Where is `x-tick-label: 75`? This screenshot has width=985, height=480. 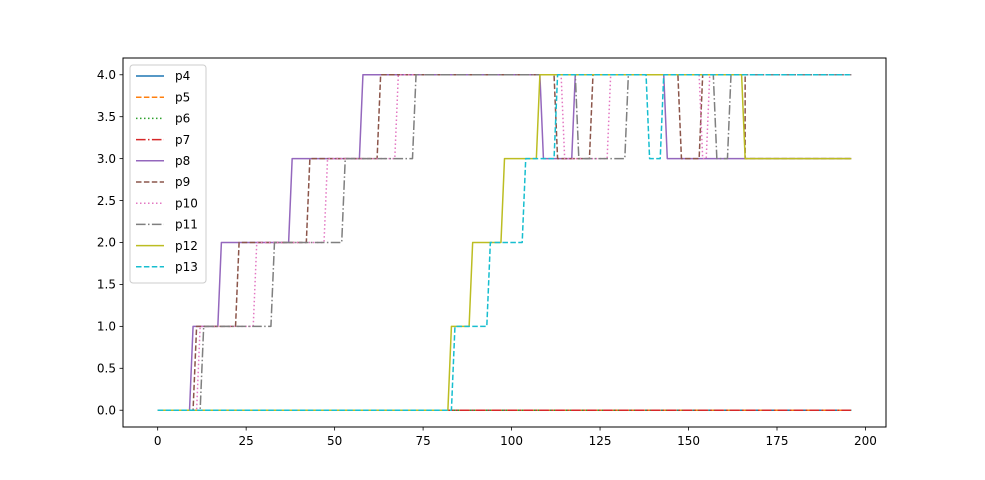
x-tick-label: 75 is located at coordinates (422, 441).